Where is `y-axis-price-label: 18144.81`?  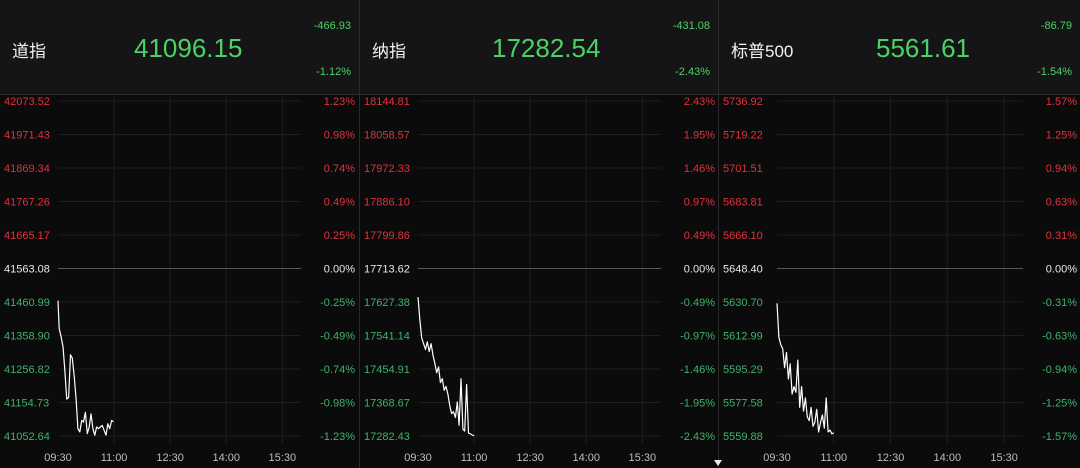
y-axis-price-label: 18144.81 is located at coordinates (387, 102).